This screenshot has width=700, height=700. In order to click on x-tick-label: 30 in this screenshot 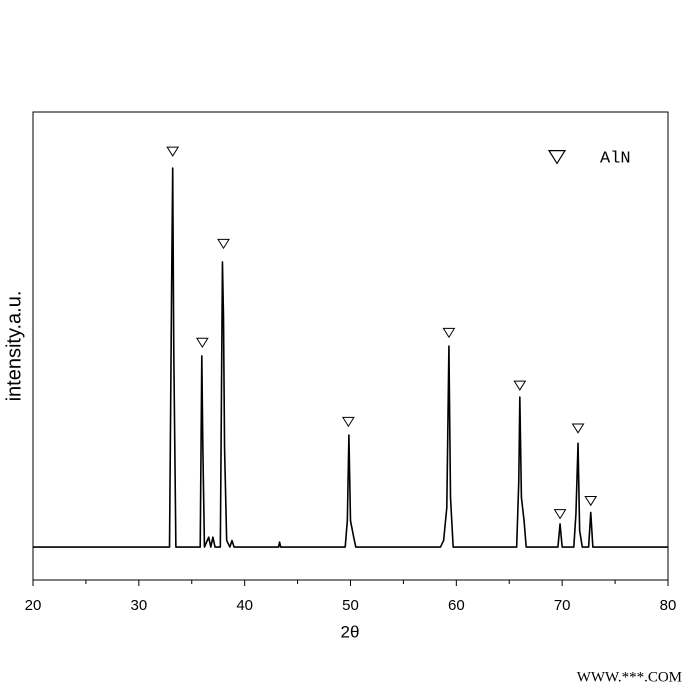, I will do `click(138, 605)`.